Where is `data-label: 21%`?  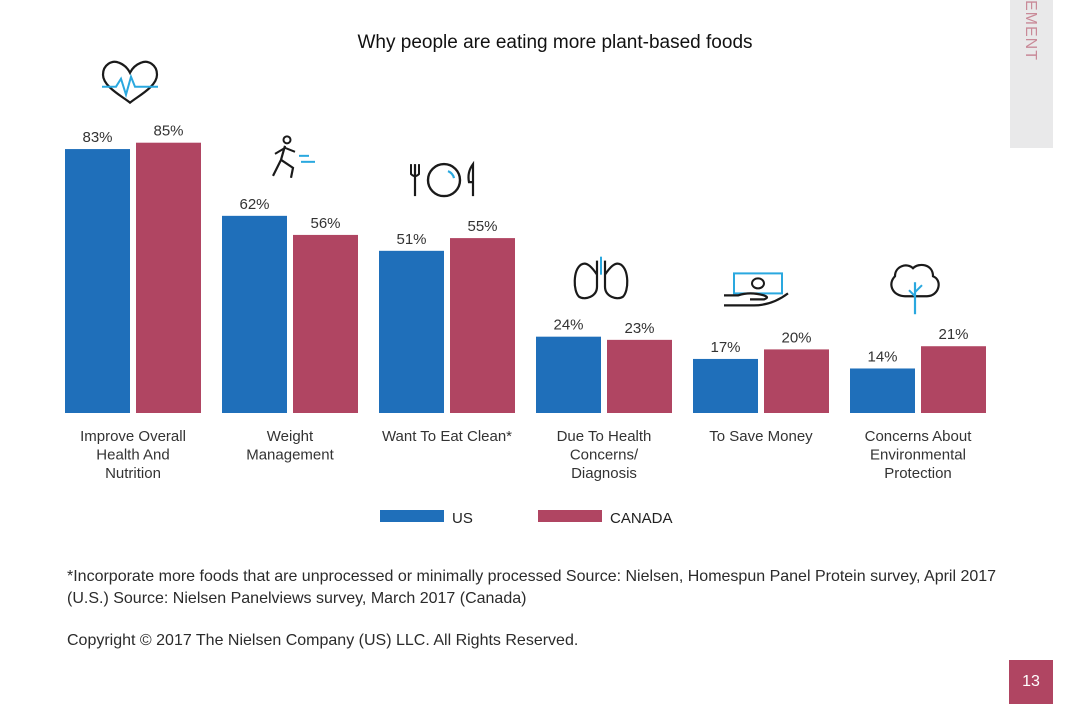 data-label: 21% is located at coordinates (953, 334).